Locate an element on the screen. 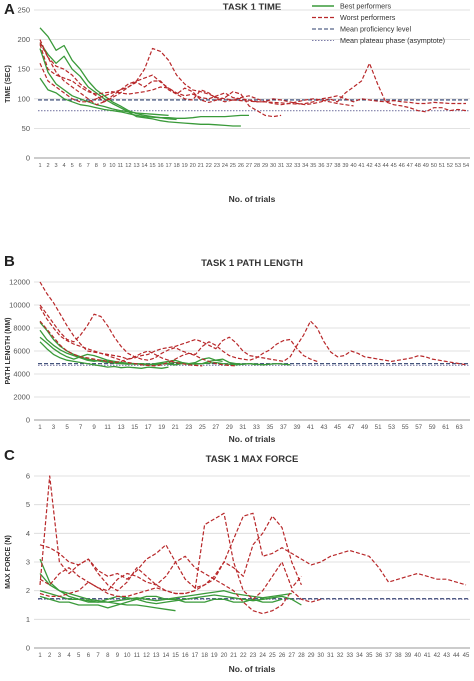 This screenshot has height=681, width=474. y-tick-label: 250 is located at coordinates (23, 10).